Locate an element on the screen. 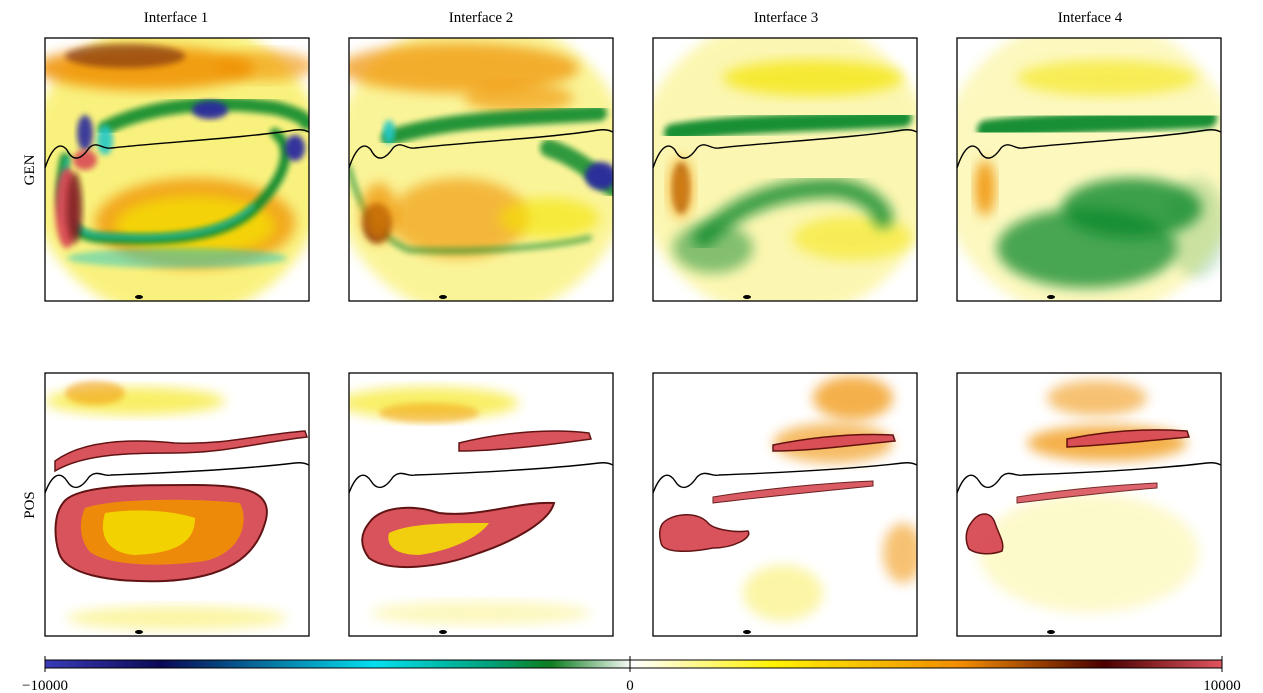 This screenshot has width=1263, height=693. colorbar-label-max: 10000 is located at coordinates (1222, 685).